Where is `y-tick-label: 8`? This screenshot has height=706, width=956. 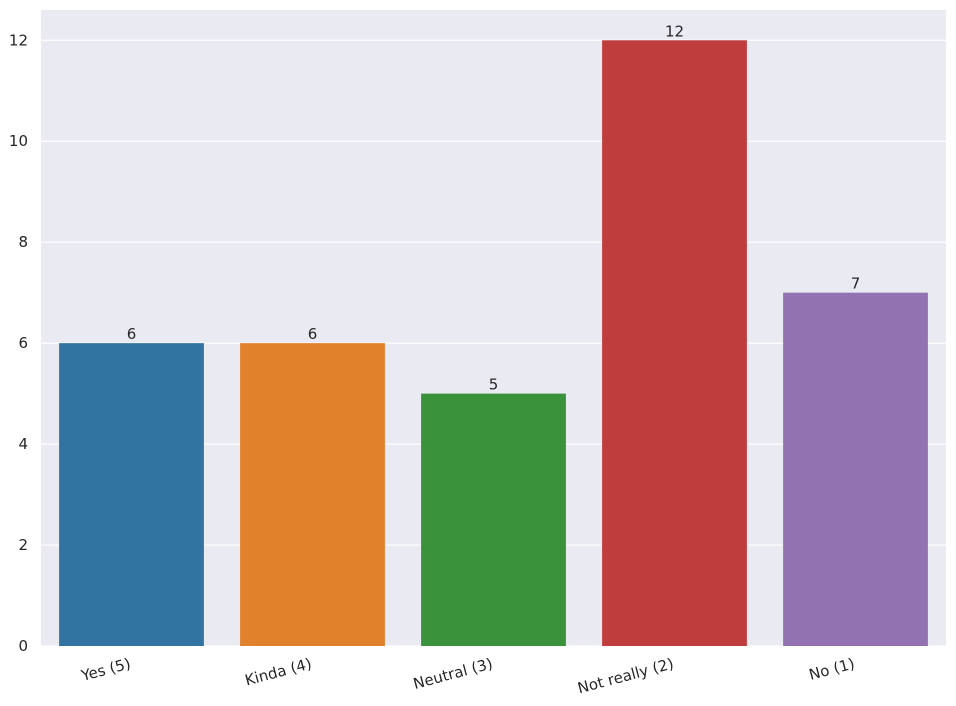 y-tick-label: 8 is located at coordinates (23, 242).